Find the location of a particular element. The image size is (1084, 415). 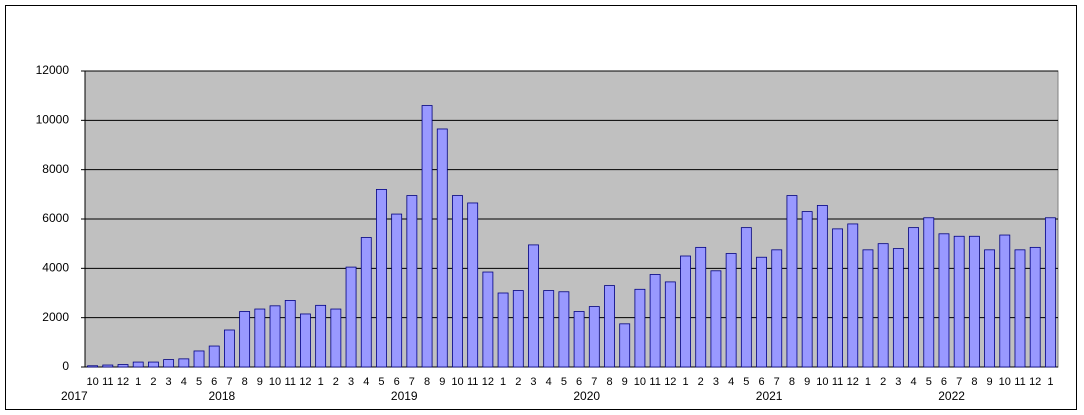

y-tick-label: 12000 is located at coordinates (53, 70).